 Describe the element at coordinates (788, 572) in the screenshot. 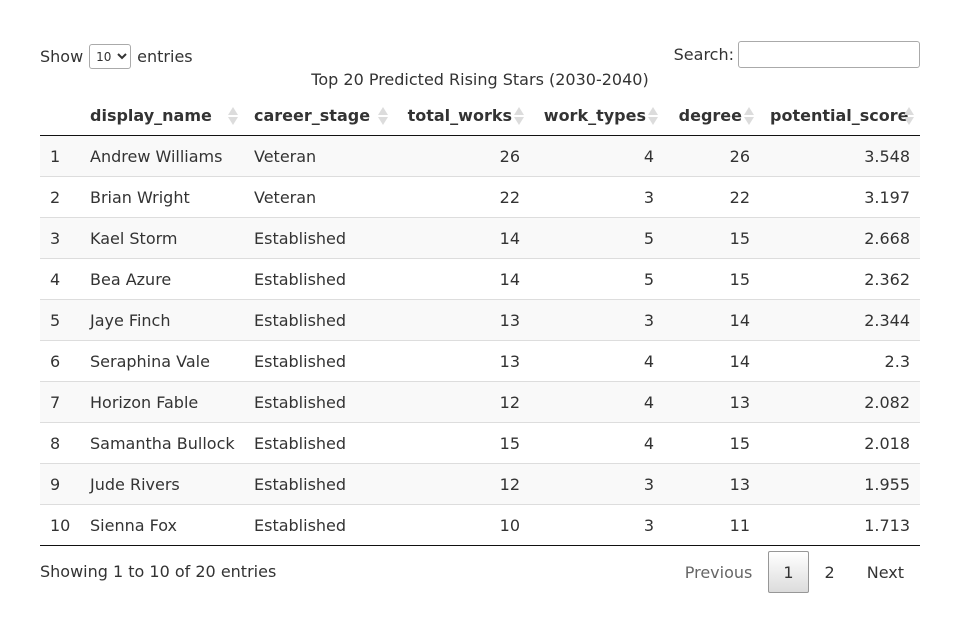

I see `page-1-button: 1` at that location.